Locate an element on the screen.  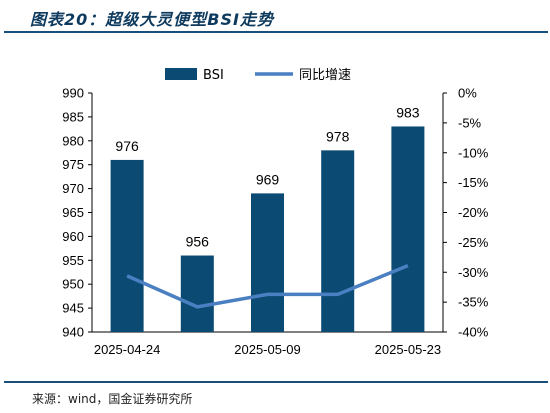
chart-title: 图表20：超级大灵便型BSI走势 is located at coordinates (152, 19).